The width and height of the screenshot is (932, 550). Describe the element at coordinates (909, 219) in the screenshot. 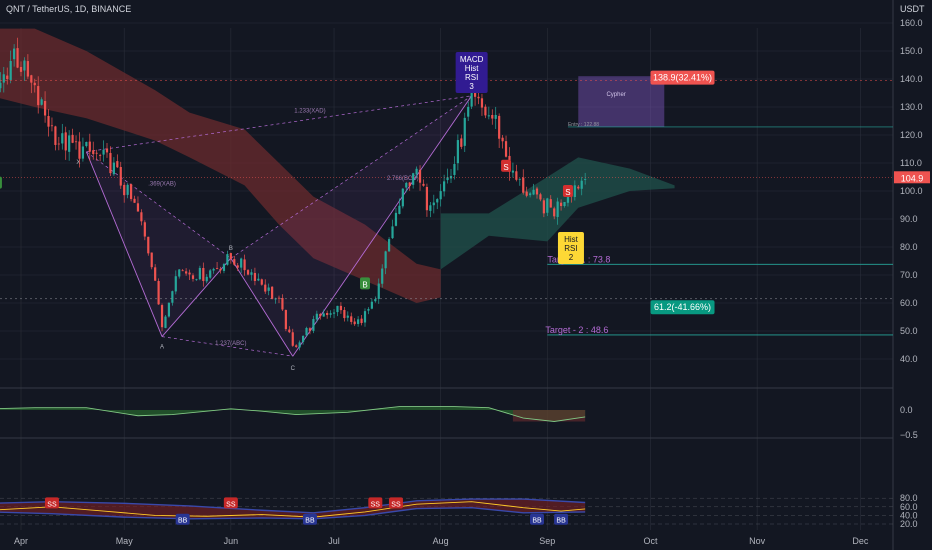

I see `y-tick-label: 90.0` at that location.